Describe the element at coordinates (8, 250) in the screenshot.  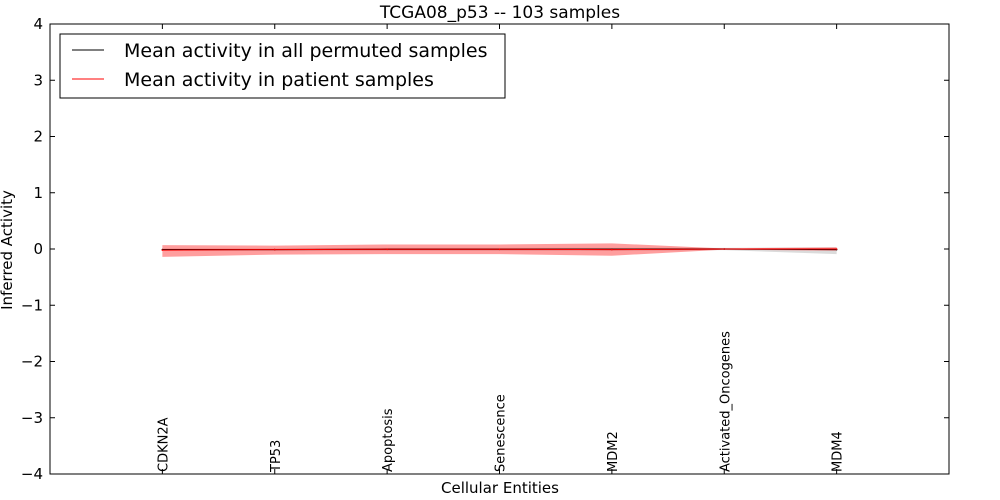
I see `y-axis-label: Inferred Activity` at that location.